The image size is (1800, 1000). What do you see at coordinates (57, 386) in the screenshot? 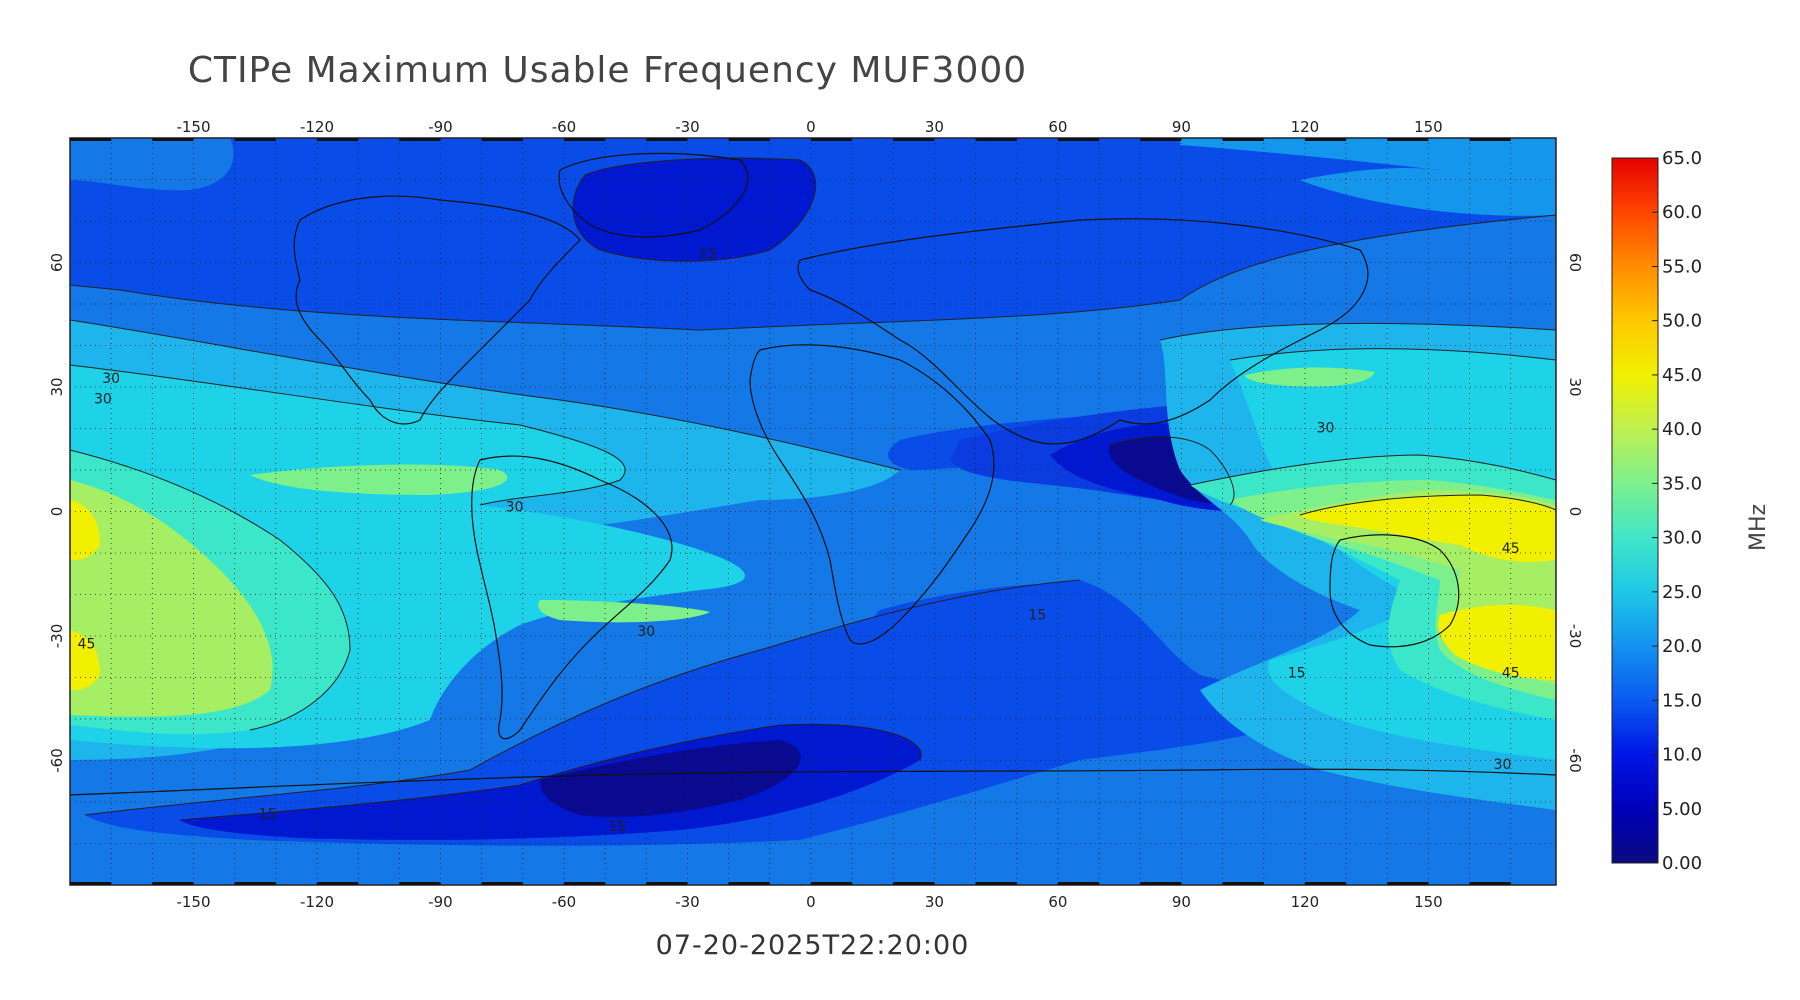
I see `lat-tick-label: 30` at bounding box center [57, 386].